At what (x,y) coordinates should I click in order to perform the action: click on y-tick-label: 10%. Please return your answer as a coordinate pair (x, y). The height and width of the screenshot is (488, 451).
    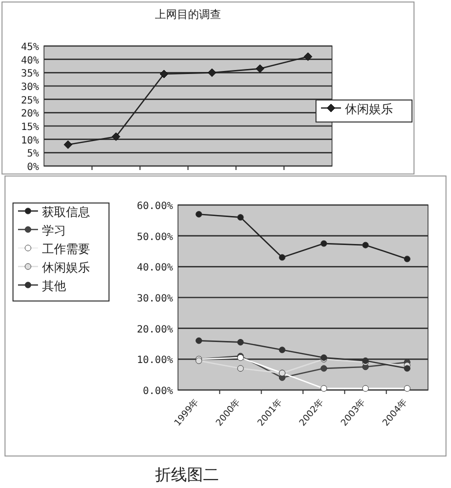
    Looking at the image, I should click on (29, 140).